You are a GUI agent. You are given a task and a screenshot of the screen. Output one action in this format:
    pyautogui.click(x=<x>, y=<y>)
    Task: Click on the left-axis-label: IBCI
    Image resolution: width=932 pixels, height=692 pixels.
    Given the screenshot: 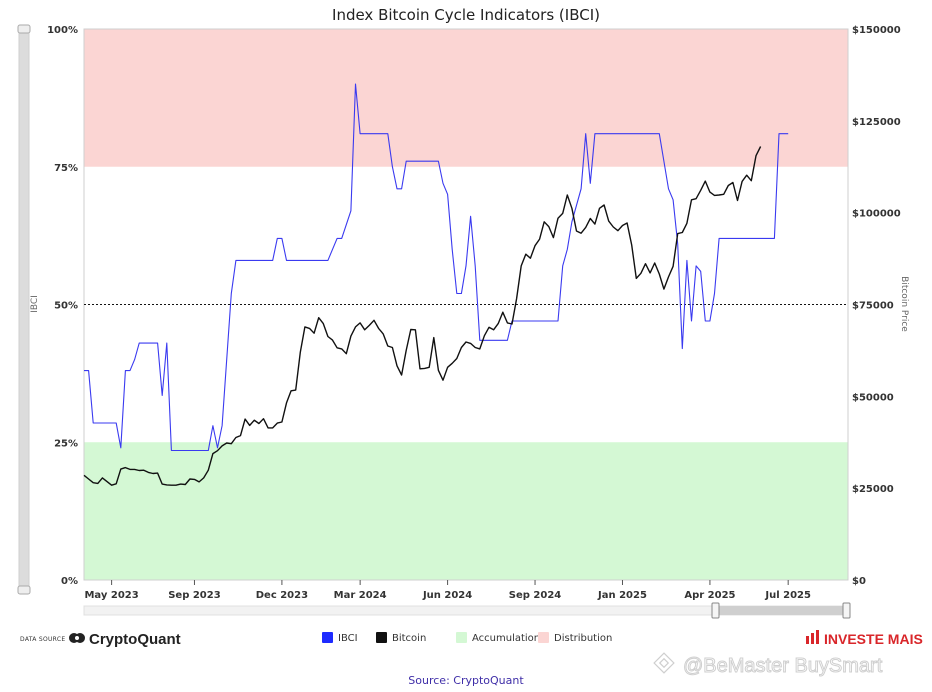 What is the action you would take?
    pyautogui.click(x=35, y=304)
    